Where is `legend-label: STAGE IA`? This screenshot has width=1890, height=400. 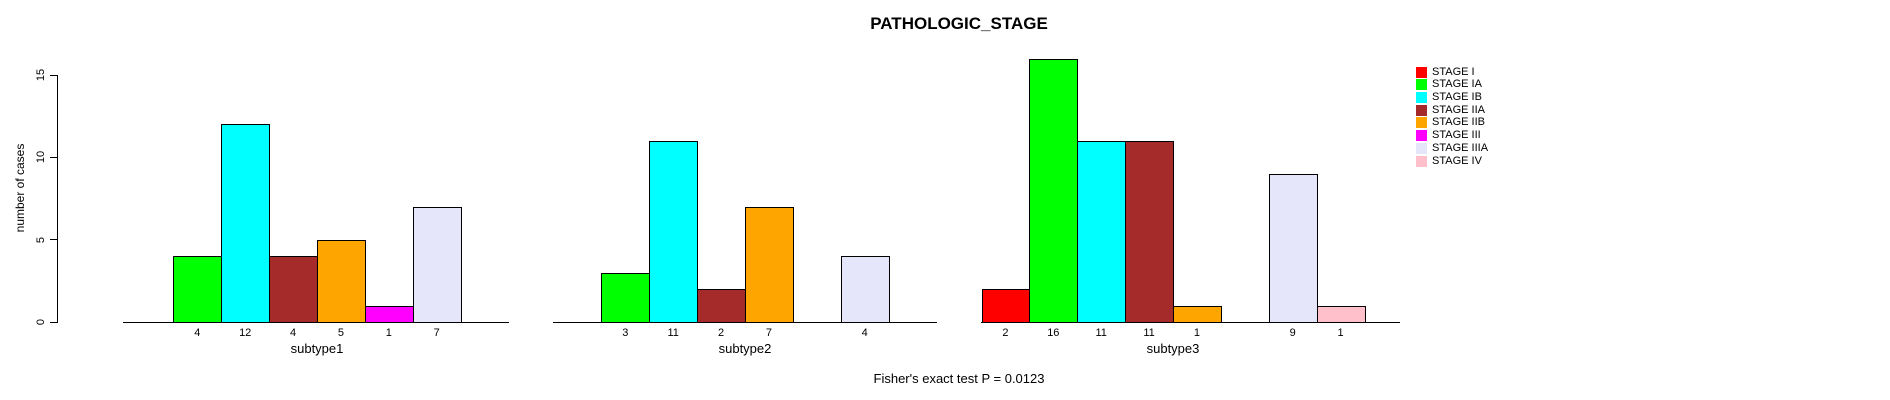
legend-label: STAGE IA is located at coordinates (1457, 84).